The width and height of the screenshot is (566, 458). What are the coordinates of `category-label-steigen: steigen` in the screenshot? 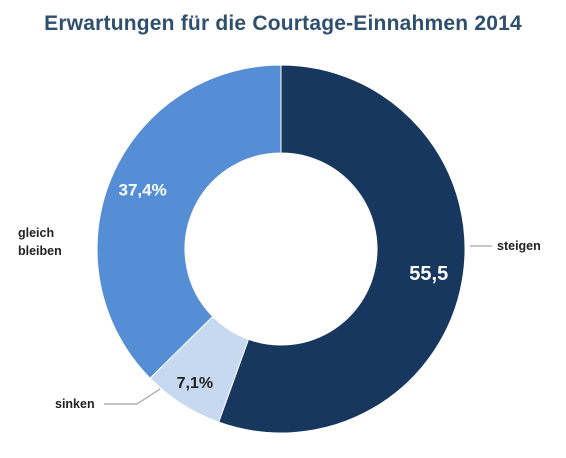 It's located at (519, 246).